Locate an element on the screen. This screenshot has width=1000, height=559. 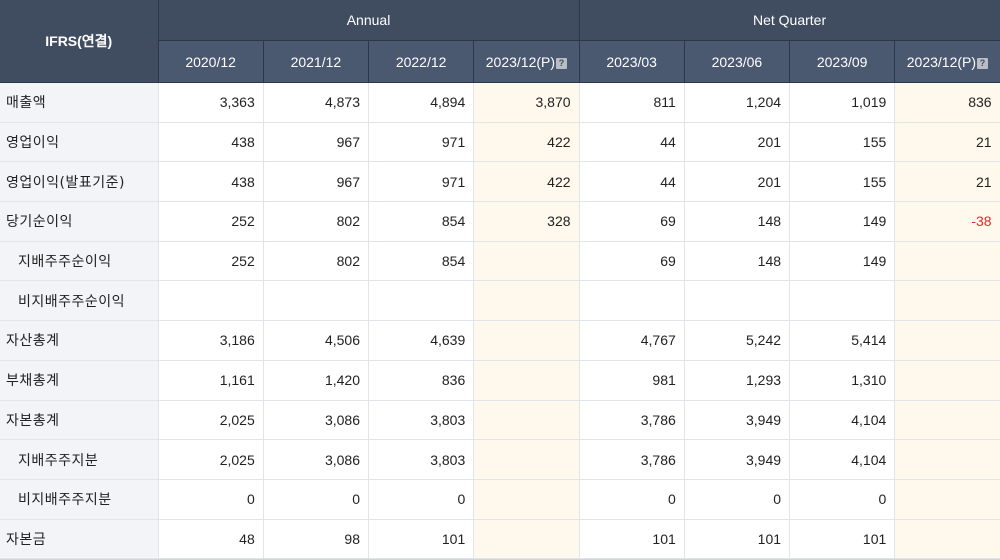
period-header: 2023/09 is located at coordinates (842, 61).